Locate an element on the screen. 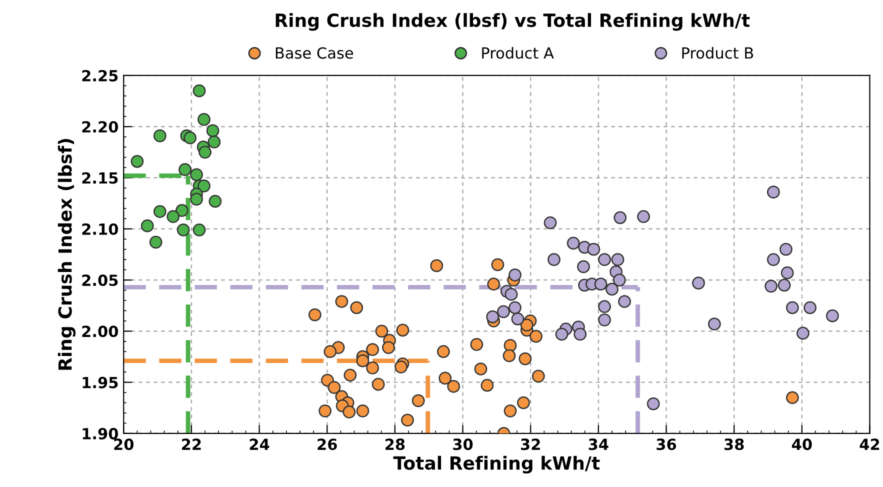  legend-label: Product B is located at coordinates (718, 52).